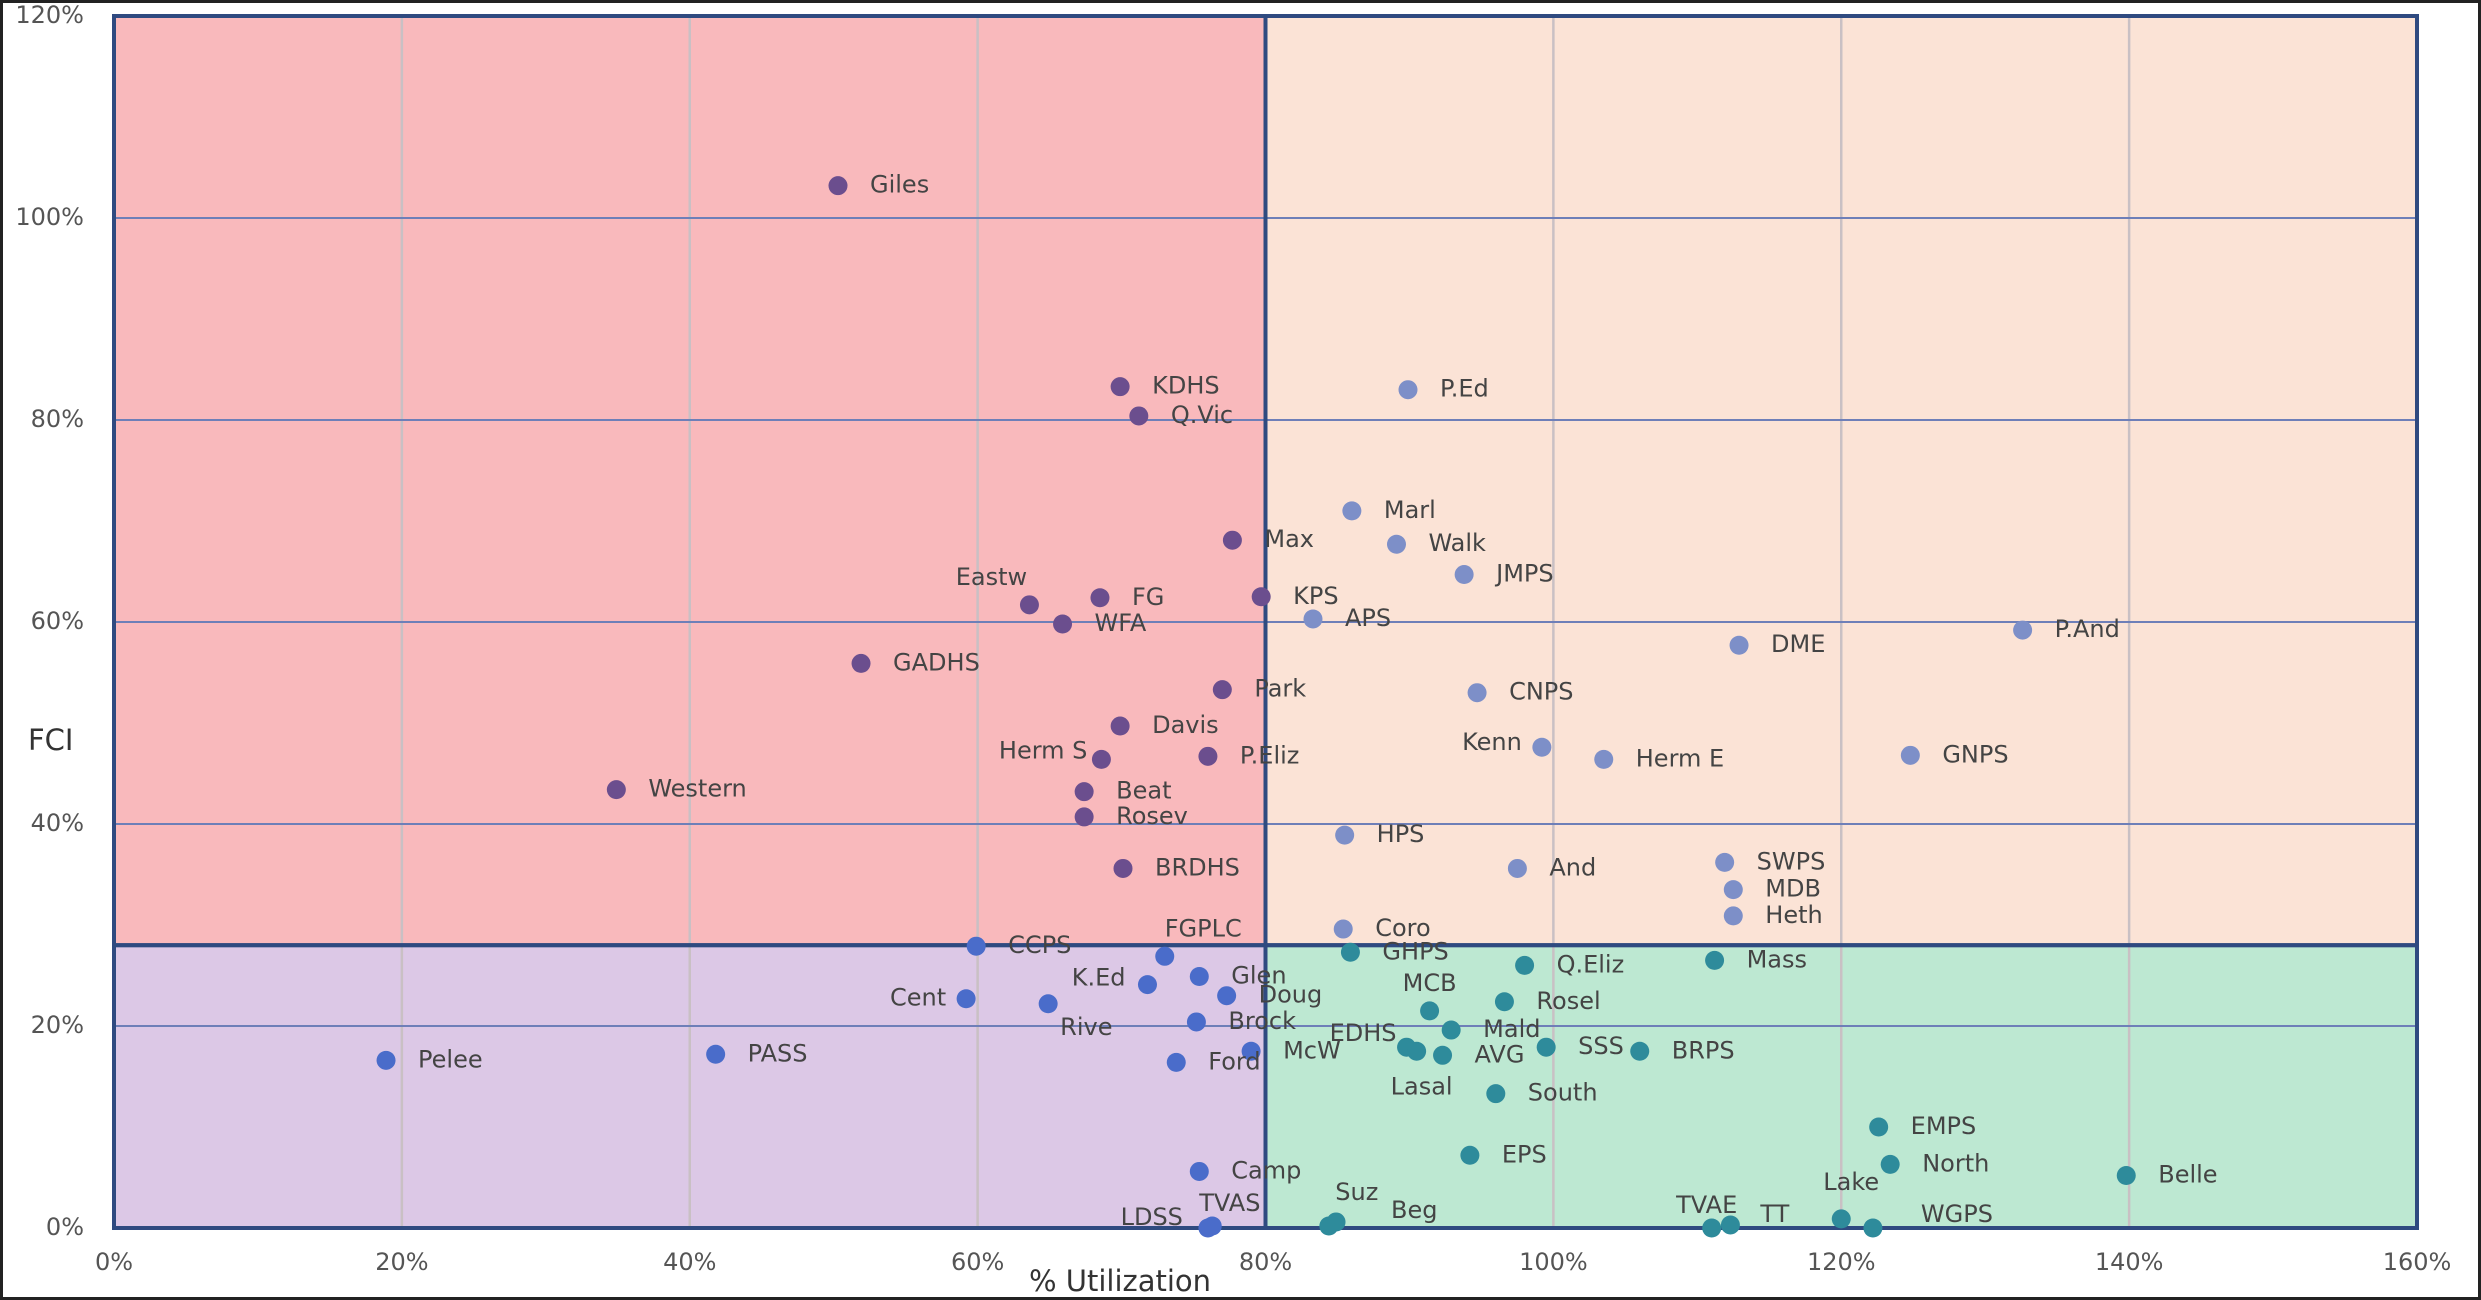  Describe the element at coordinates (1553, 1262) in the screenshot. I see `x-tick-label: 100%` at that location.